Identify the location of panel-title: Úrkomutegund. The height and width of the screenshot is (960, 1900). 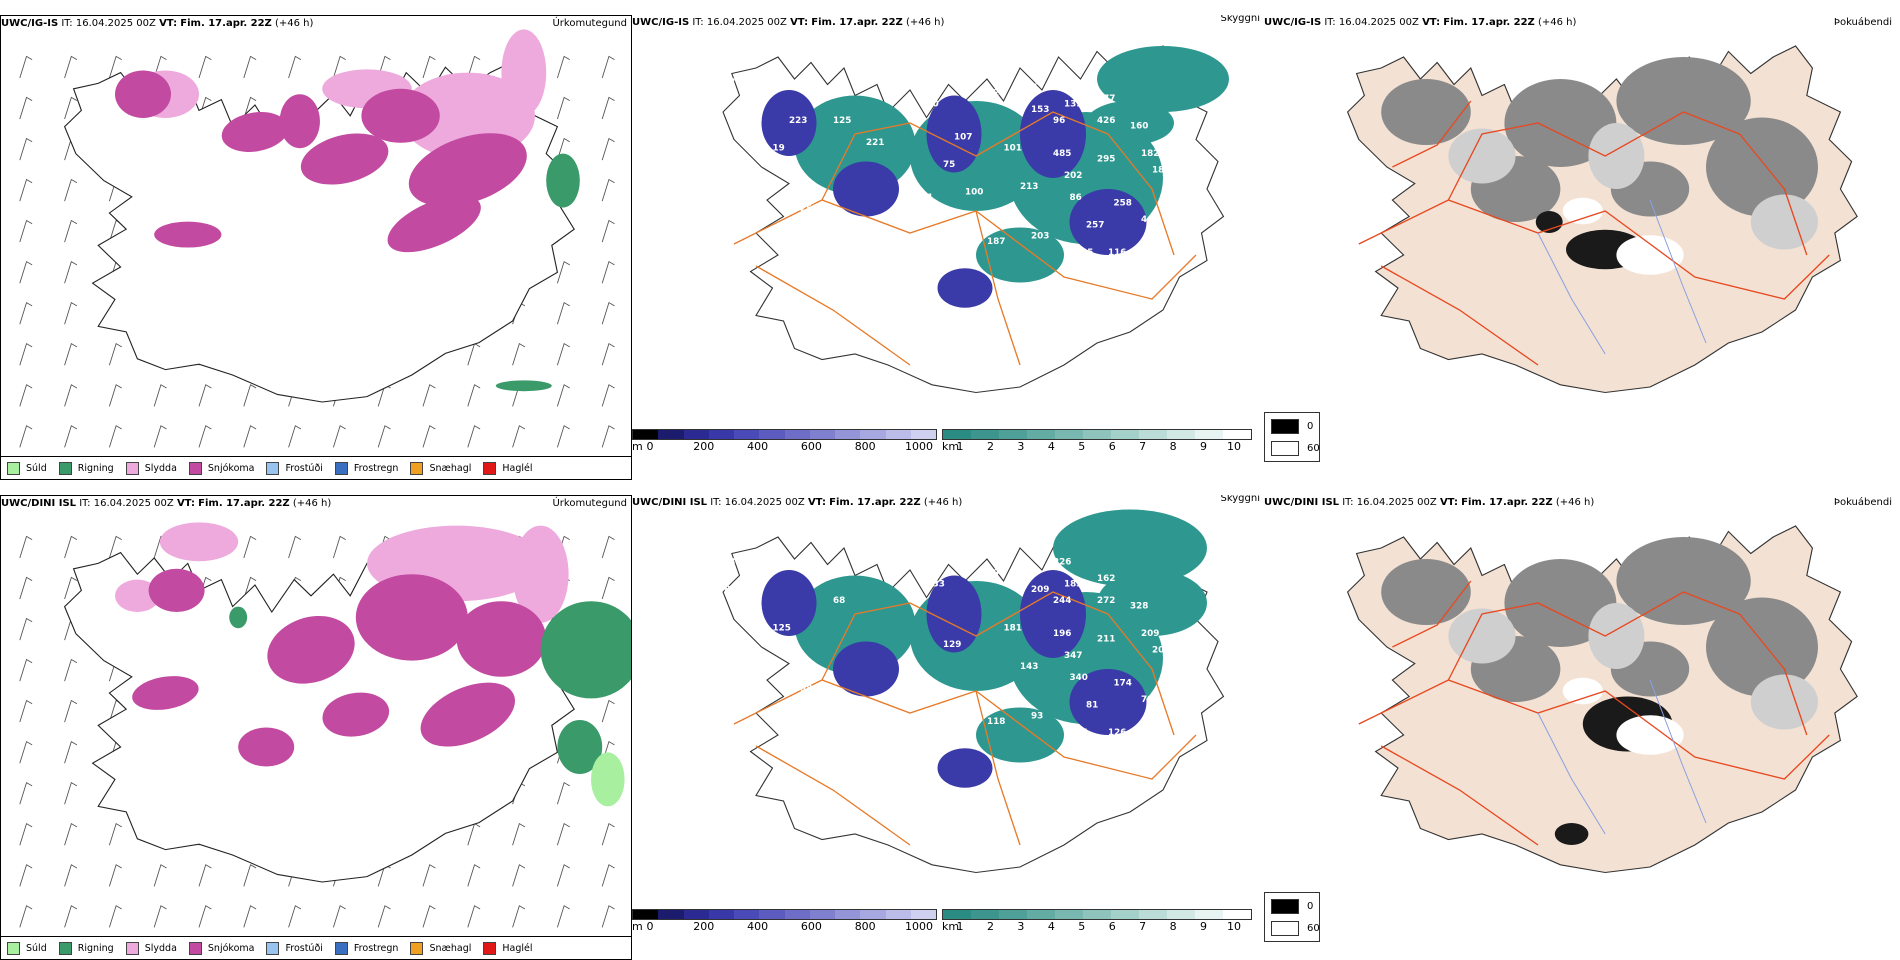
(589, 23).